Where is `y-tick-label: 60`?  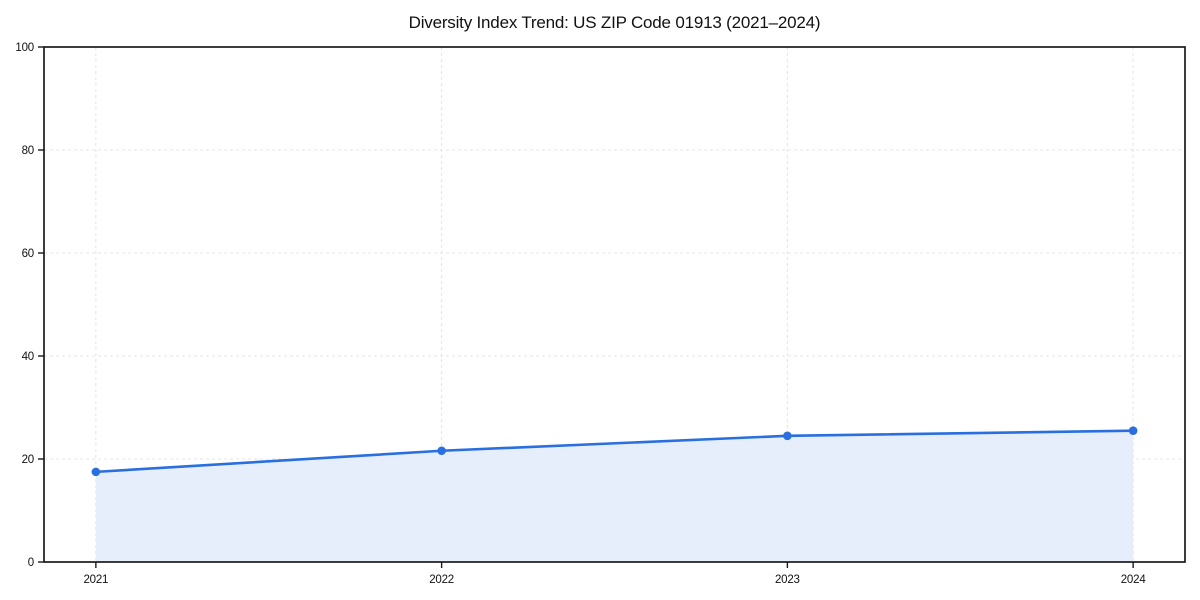
y-tick-label: 60 is located at coordinates (28, 254).